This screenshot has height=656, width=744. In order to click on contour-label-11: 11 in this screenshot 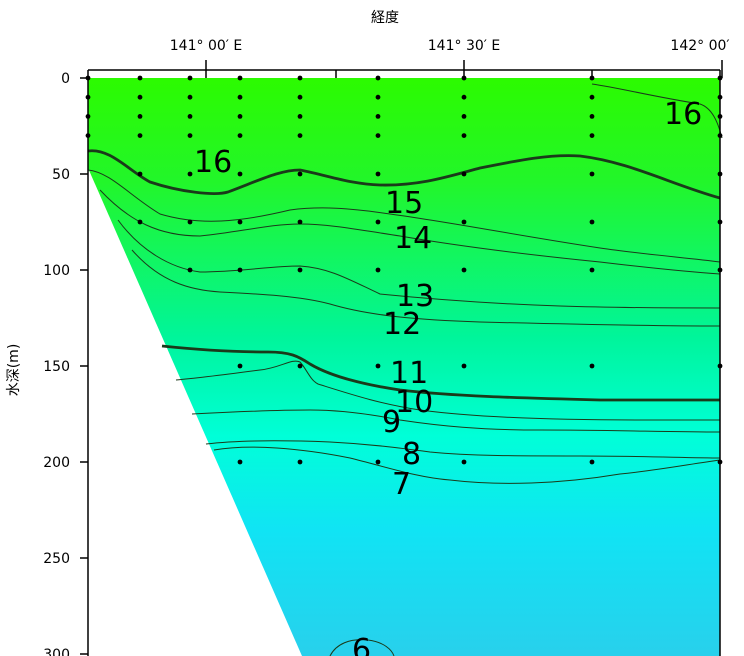, I will do `click(409, 373)`.